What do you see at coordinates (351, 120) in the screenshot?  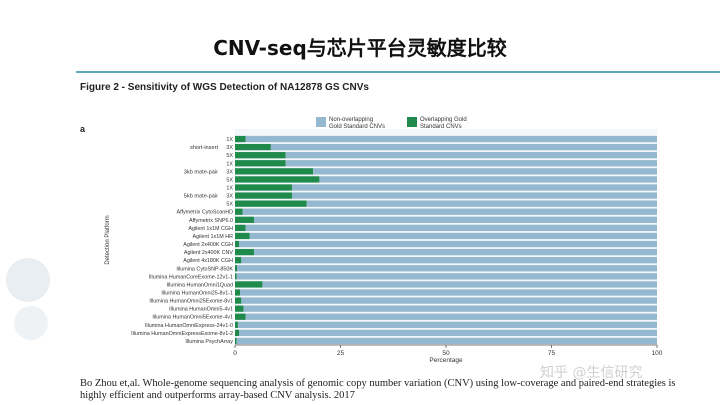 I see `legend-label: Non-overlapping` at bounding box center [351, 120].